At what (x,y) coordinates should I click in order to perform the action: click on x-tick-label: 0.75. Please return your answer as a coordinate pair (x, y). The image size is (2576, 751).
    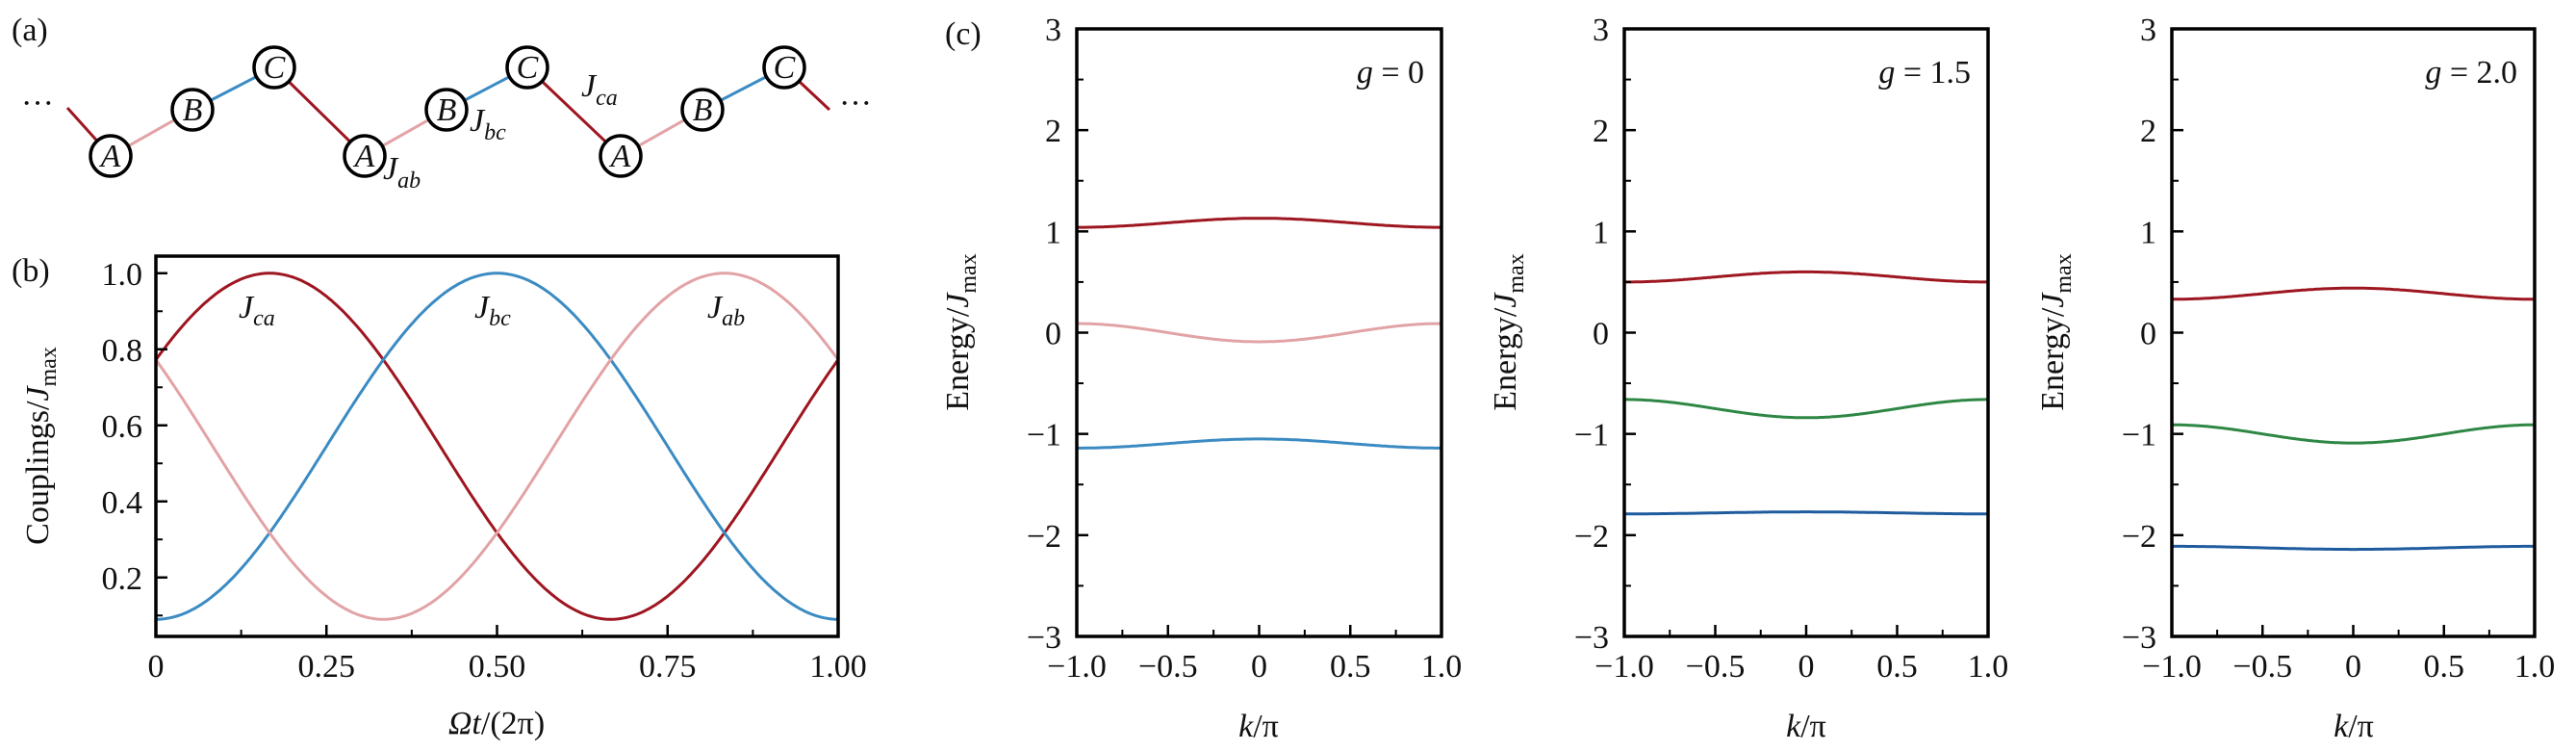
    Looking at the image, I should click on (668, 667).